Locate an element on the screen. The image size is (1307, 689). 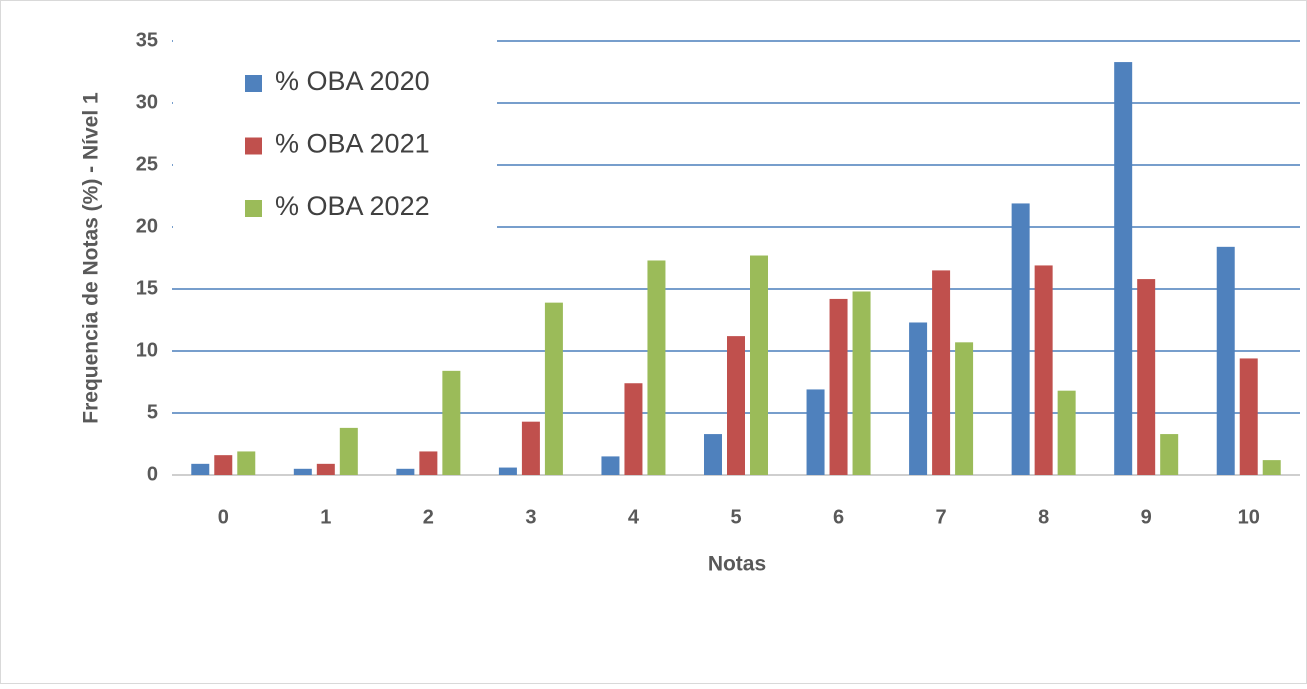
y-tick-label: 35 is located at coordinates (147, 40).